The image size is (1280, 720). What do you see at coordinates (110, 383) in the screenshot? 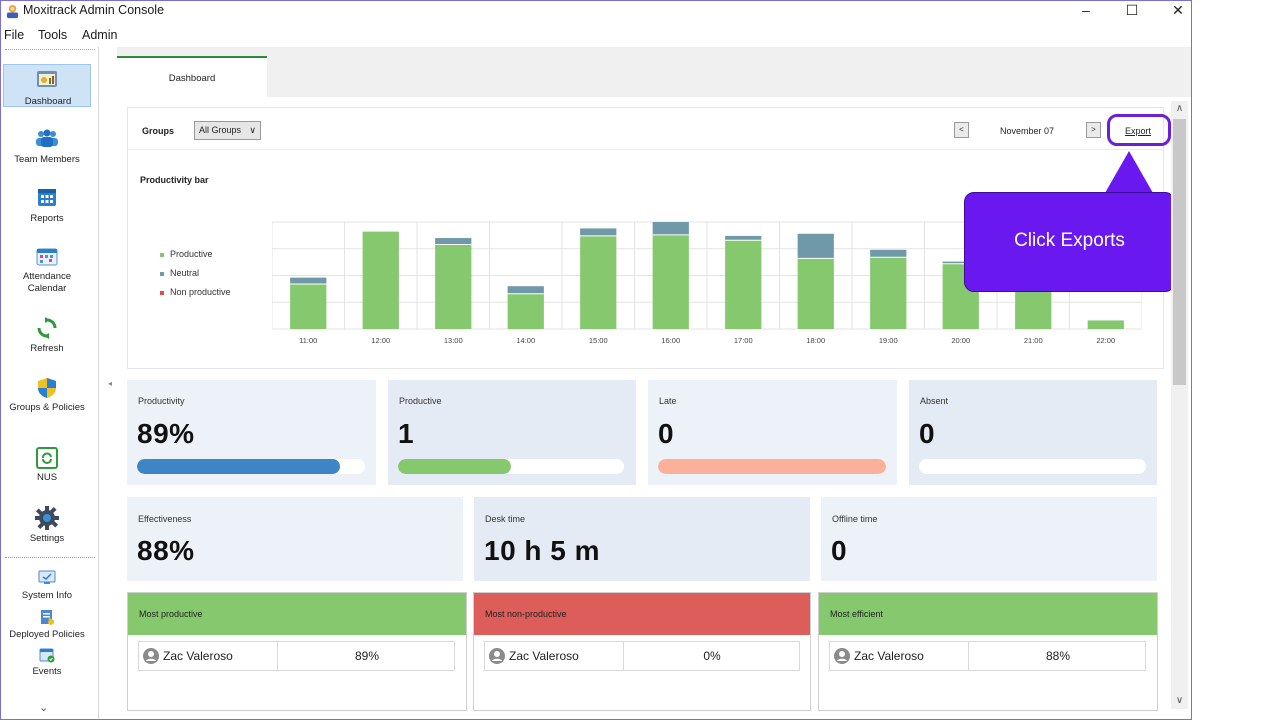
I see `sidebar-collapse-icon: ◂` at bounding box center [110, 383].